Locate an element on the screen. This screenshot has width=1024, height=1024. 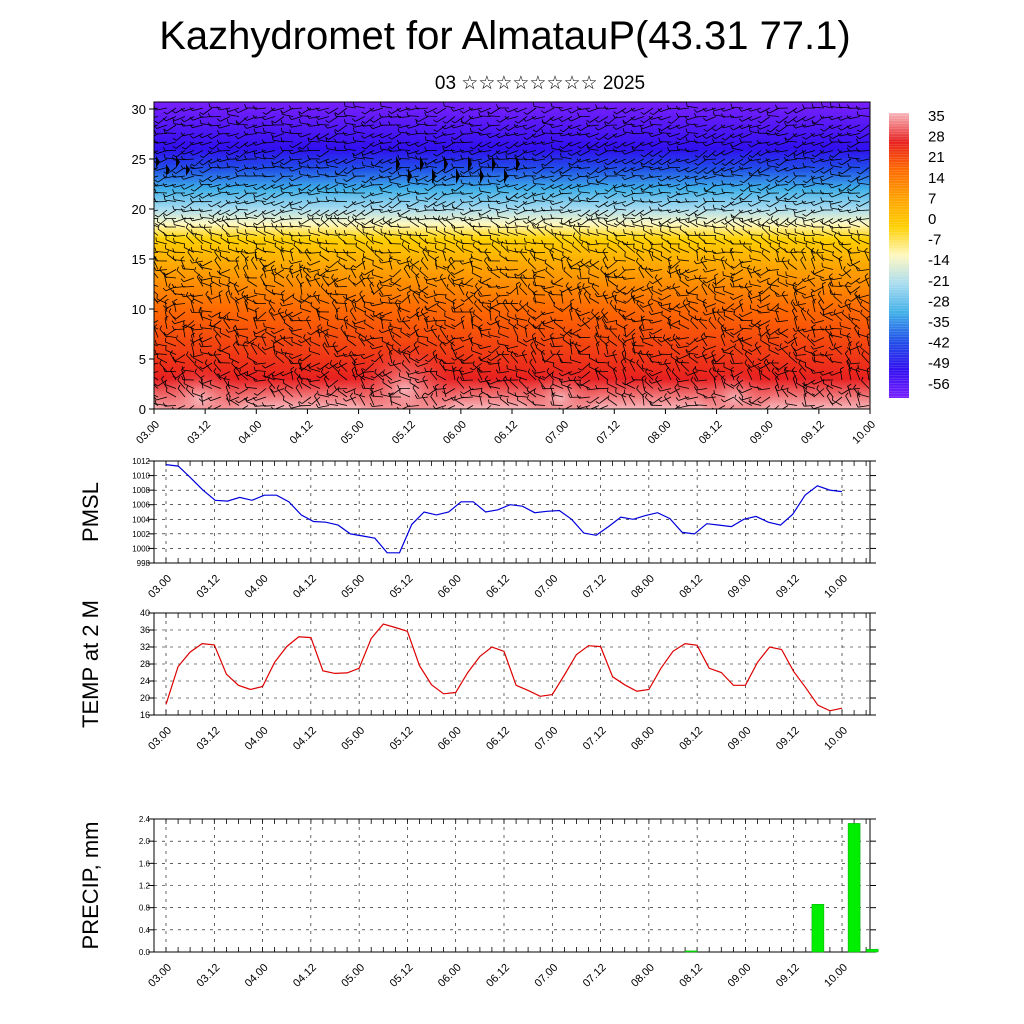
y-tick-label: 5 is located at coordinates (142, 359).